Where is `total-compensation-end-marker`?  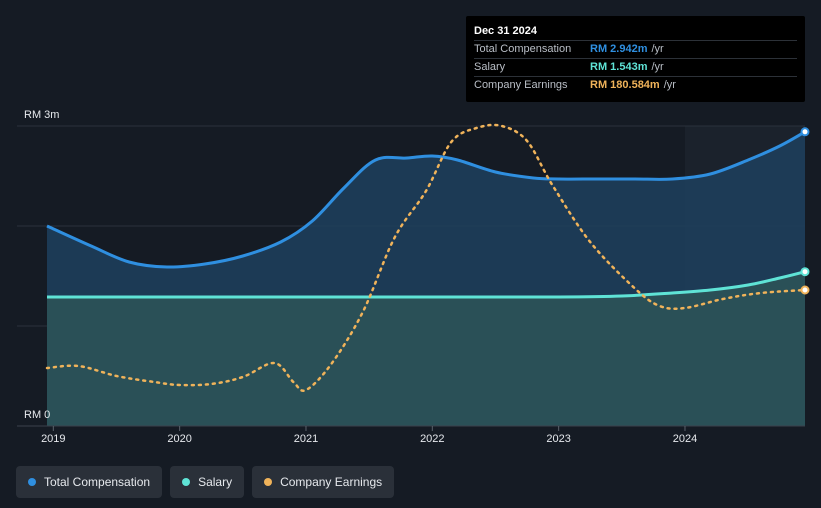 total-compensation-end-marker is located at coordinates (805, 132).